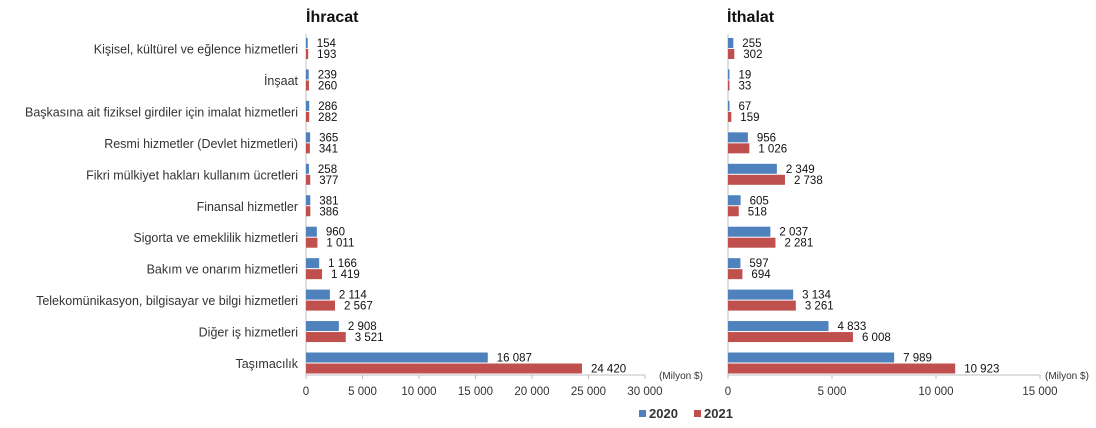 The height and width of the screenshot is (428, 1096). What do you see at coordinates (644, 392) in the screenshot?
I see `export-x-tick-label: 30 000` at bounding box center [644, 392].